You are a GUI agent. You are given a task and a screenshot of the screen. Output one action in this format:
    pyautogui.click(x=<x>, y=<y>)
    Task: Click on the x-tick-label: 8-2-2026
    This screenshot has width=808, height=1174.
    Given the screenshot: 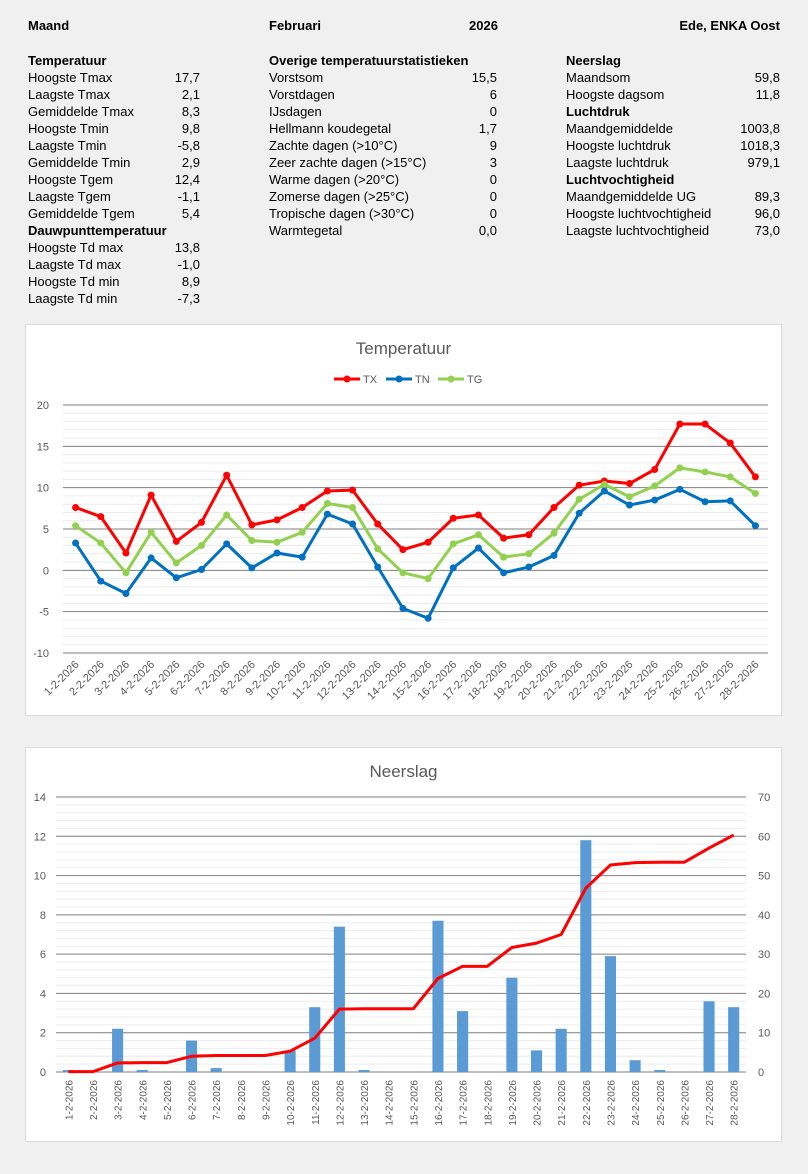 What is the action you would take?
    pyautogui.click(x=242, y=1100)
    